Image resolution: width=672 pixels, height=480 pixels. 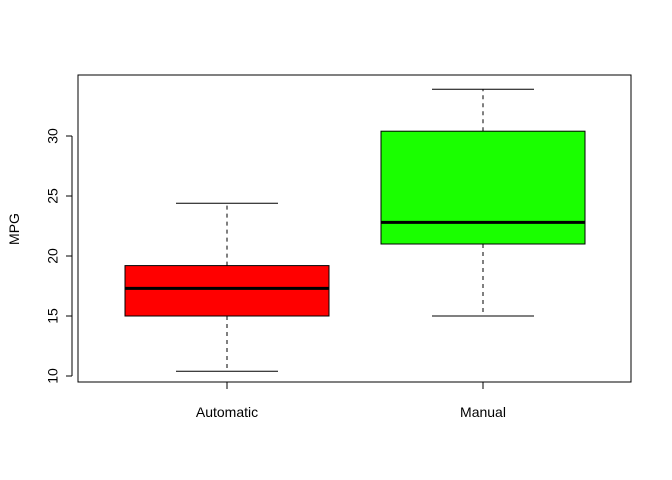 I want to click on x-ticks: Automatic Manual, so click(x=351, y=401).